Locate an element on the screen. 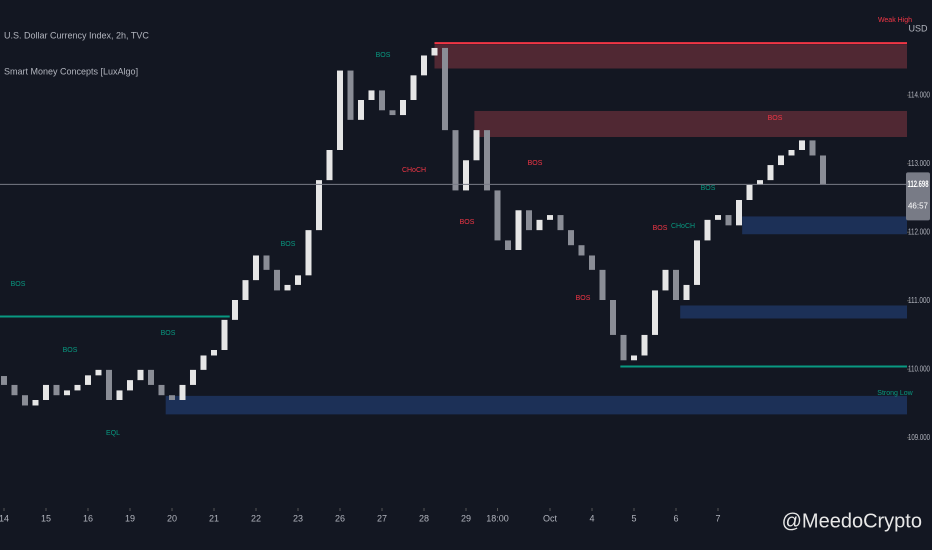  price-badge is located at coordinates (918, 196).